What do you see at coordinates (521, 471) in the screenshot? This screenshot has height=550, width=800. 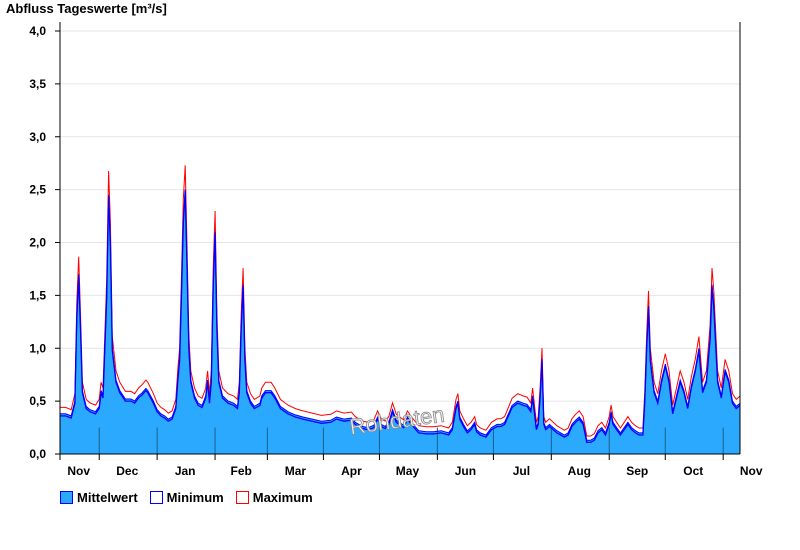 I see `x-tick-label: Jul` at bounding box center [521, 471].